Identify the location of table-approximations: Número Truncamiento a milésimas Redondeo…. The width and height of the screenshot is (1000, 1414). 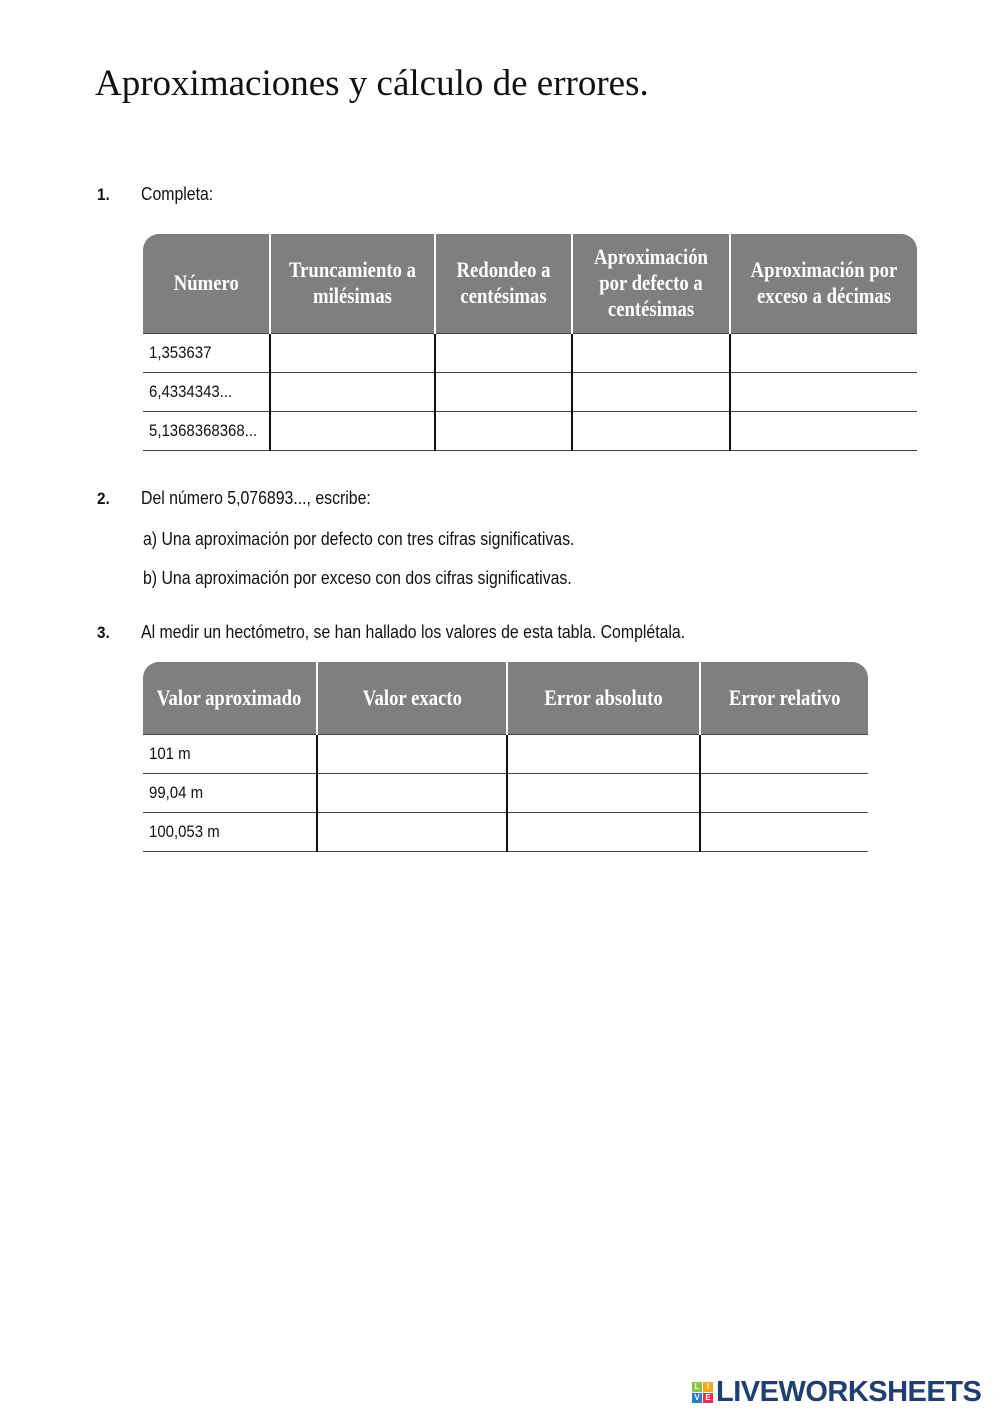
(530, 342).